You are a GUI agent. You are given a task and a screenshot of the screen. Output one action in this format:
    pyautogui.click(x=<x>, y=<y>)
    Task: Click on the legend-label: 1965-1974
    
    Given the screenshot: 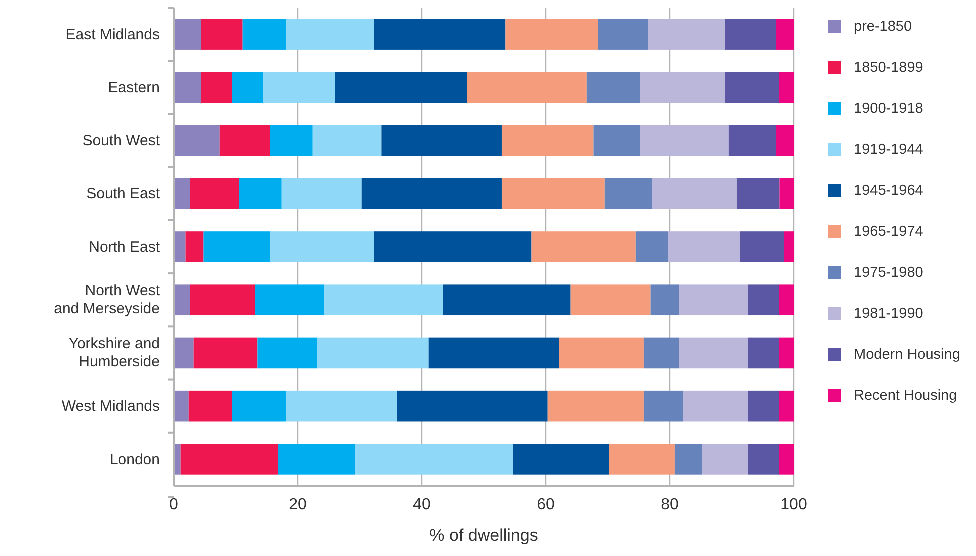 What is the action you would take?
    pyautogui.click(x=889, y=232)
    